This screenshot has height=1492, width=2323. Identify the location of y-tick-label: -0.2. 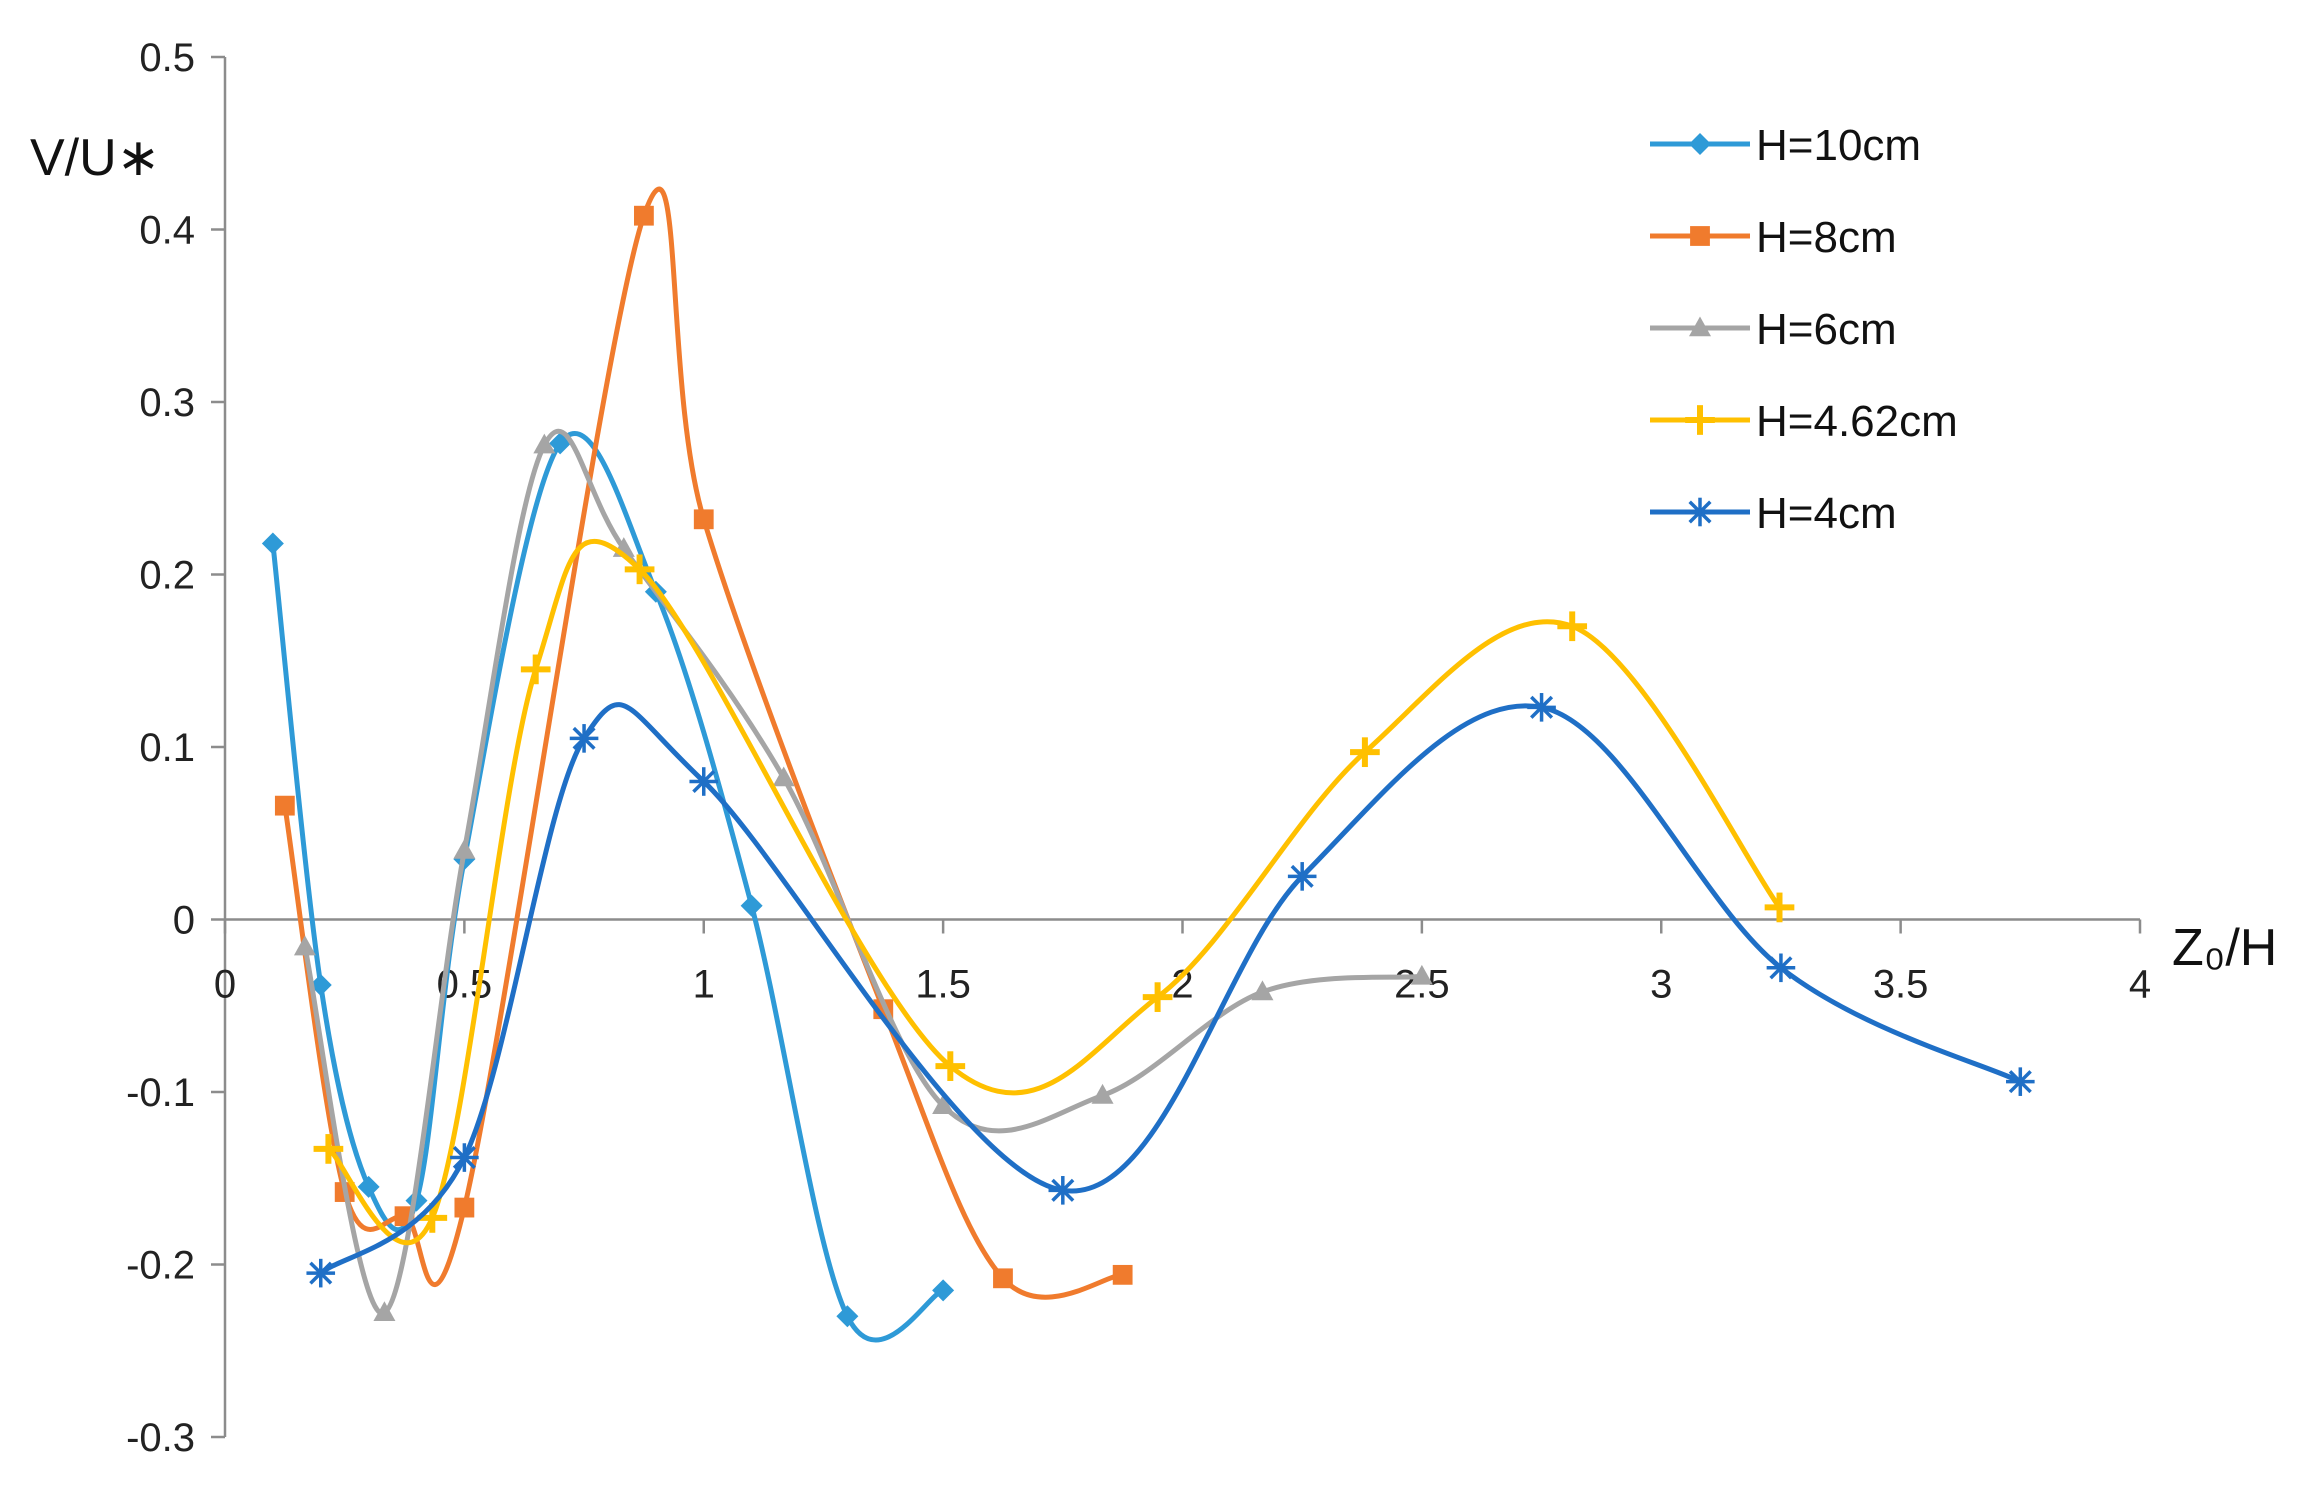
(160, 1266).